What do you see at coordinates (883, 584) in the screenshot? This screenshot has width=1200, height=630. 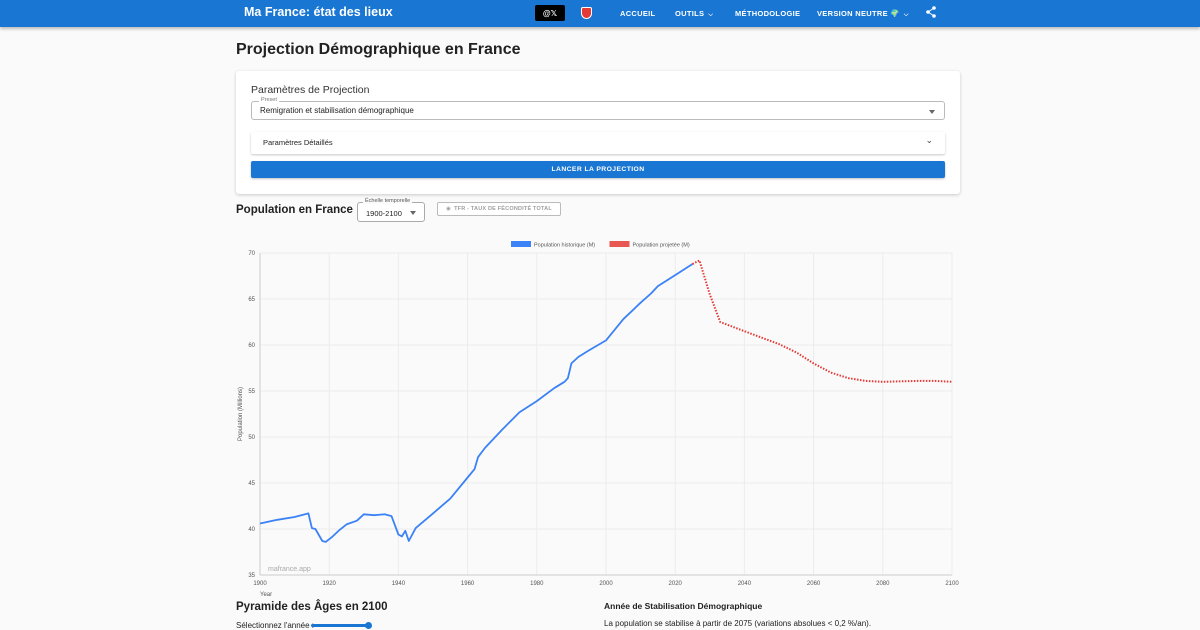 I see `x-tick-label: 2080` at bounding box center [883, 584].